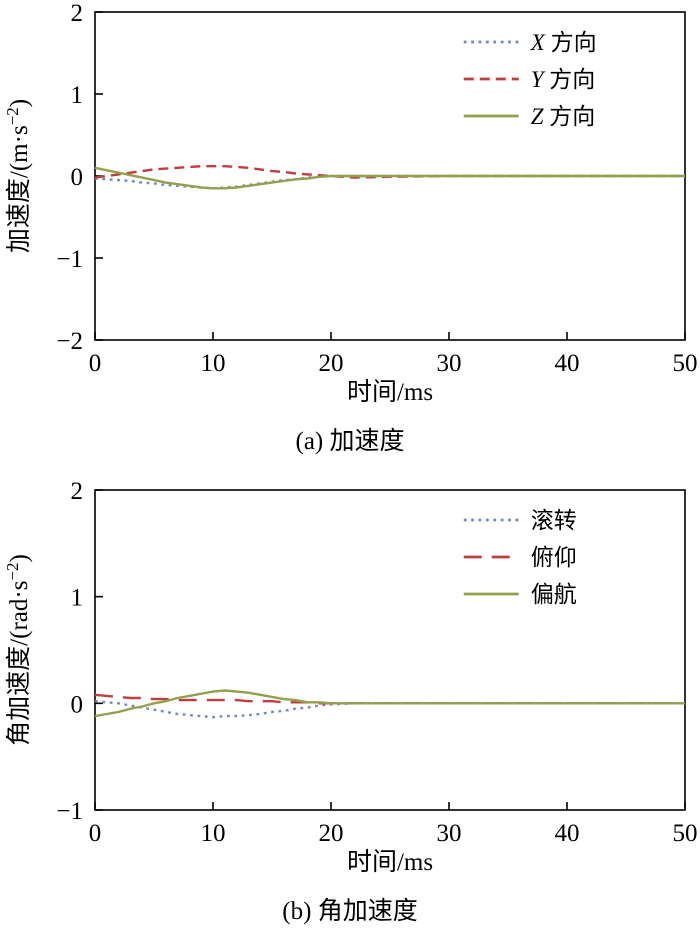  What do you see at coordinates (554, 594) in the screenshot?
I see `legend-label-2: 偏航` at bounding box center [554, 594].